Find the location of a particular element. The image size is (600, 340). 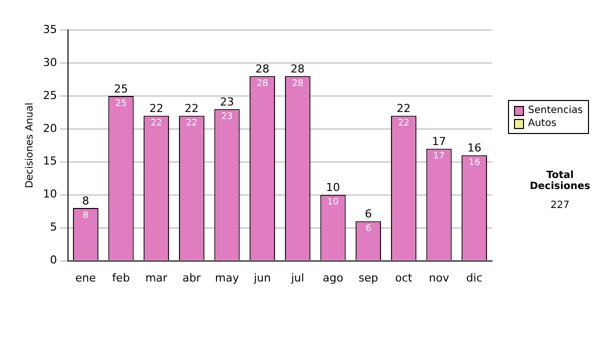

total-label: 25 is located at coordinates (121, 89).